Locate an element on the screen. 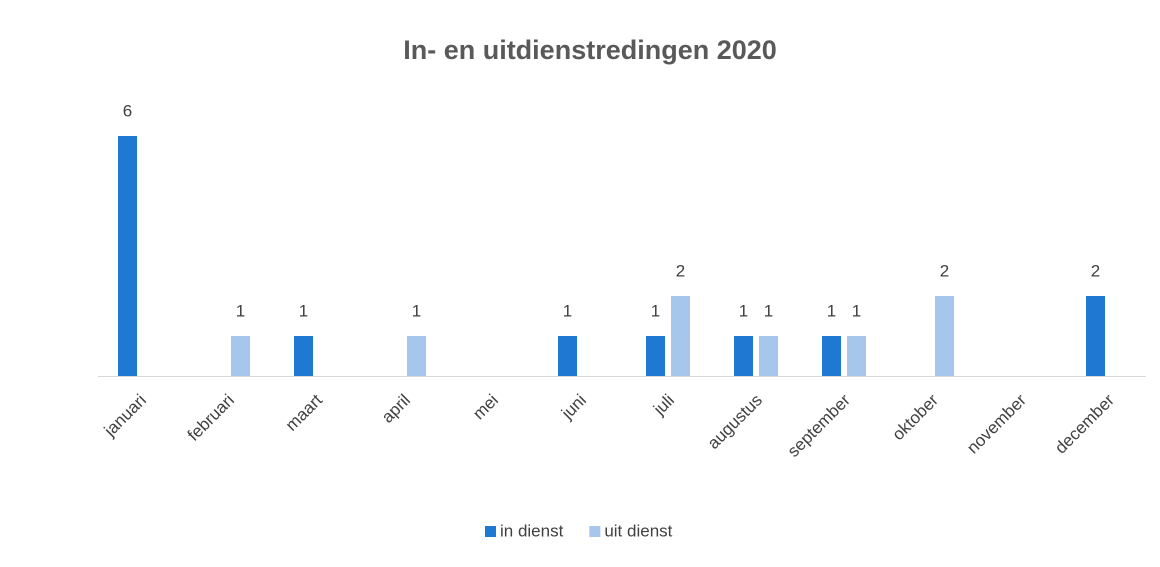  x-tick-label: december is located at coordinates (1084, 423).